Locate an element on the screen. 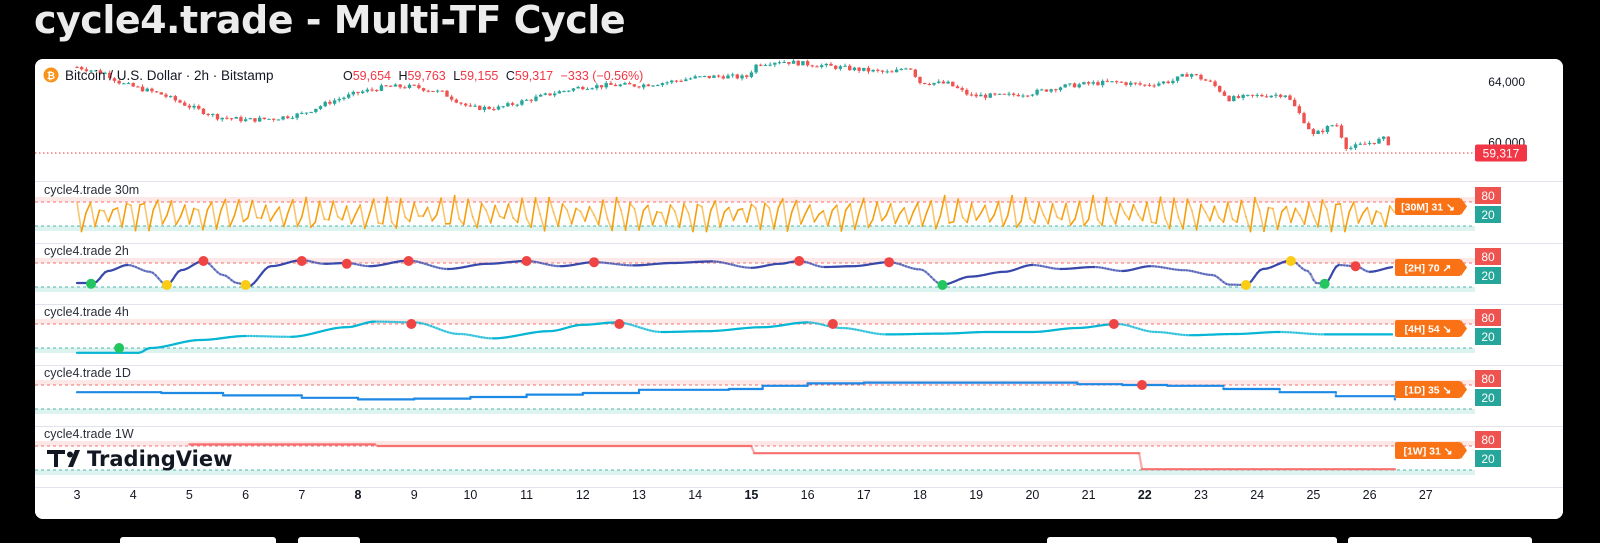 The image size is (1600, 543). pane-title: cycle4.trade 30m is located at coordinates (91, 190).